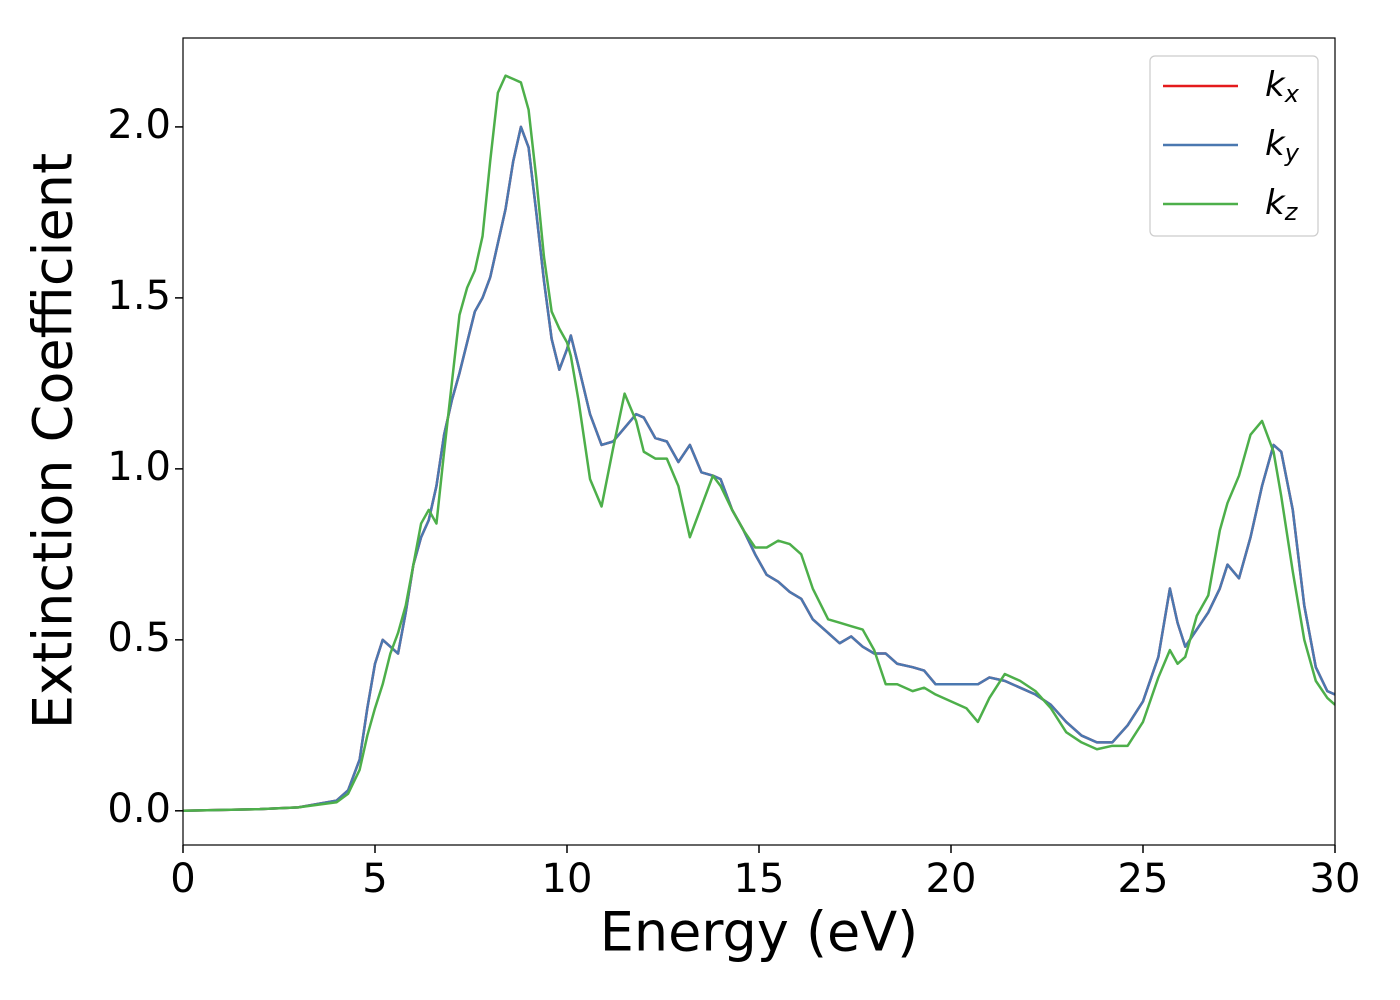  I want to click on y-tick-label: 2.0, so click(139, 125).